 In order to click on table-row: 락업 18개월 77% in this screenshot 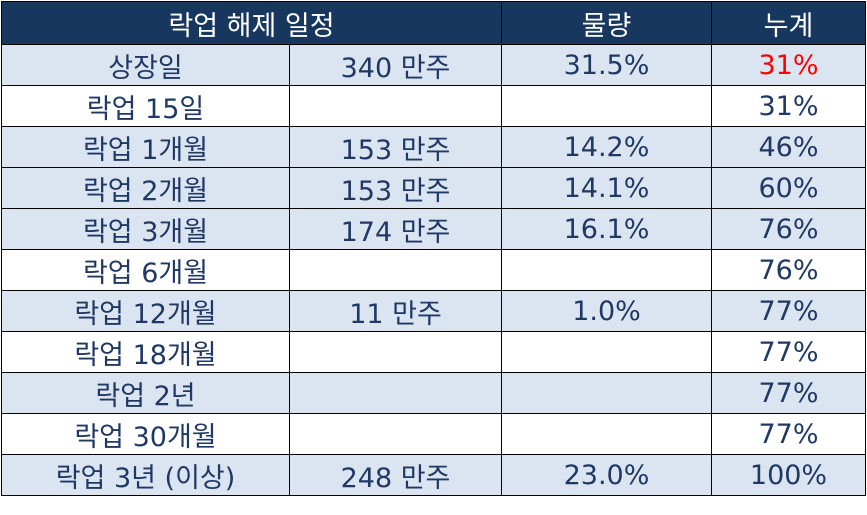, I will do `click(433, 352)`.